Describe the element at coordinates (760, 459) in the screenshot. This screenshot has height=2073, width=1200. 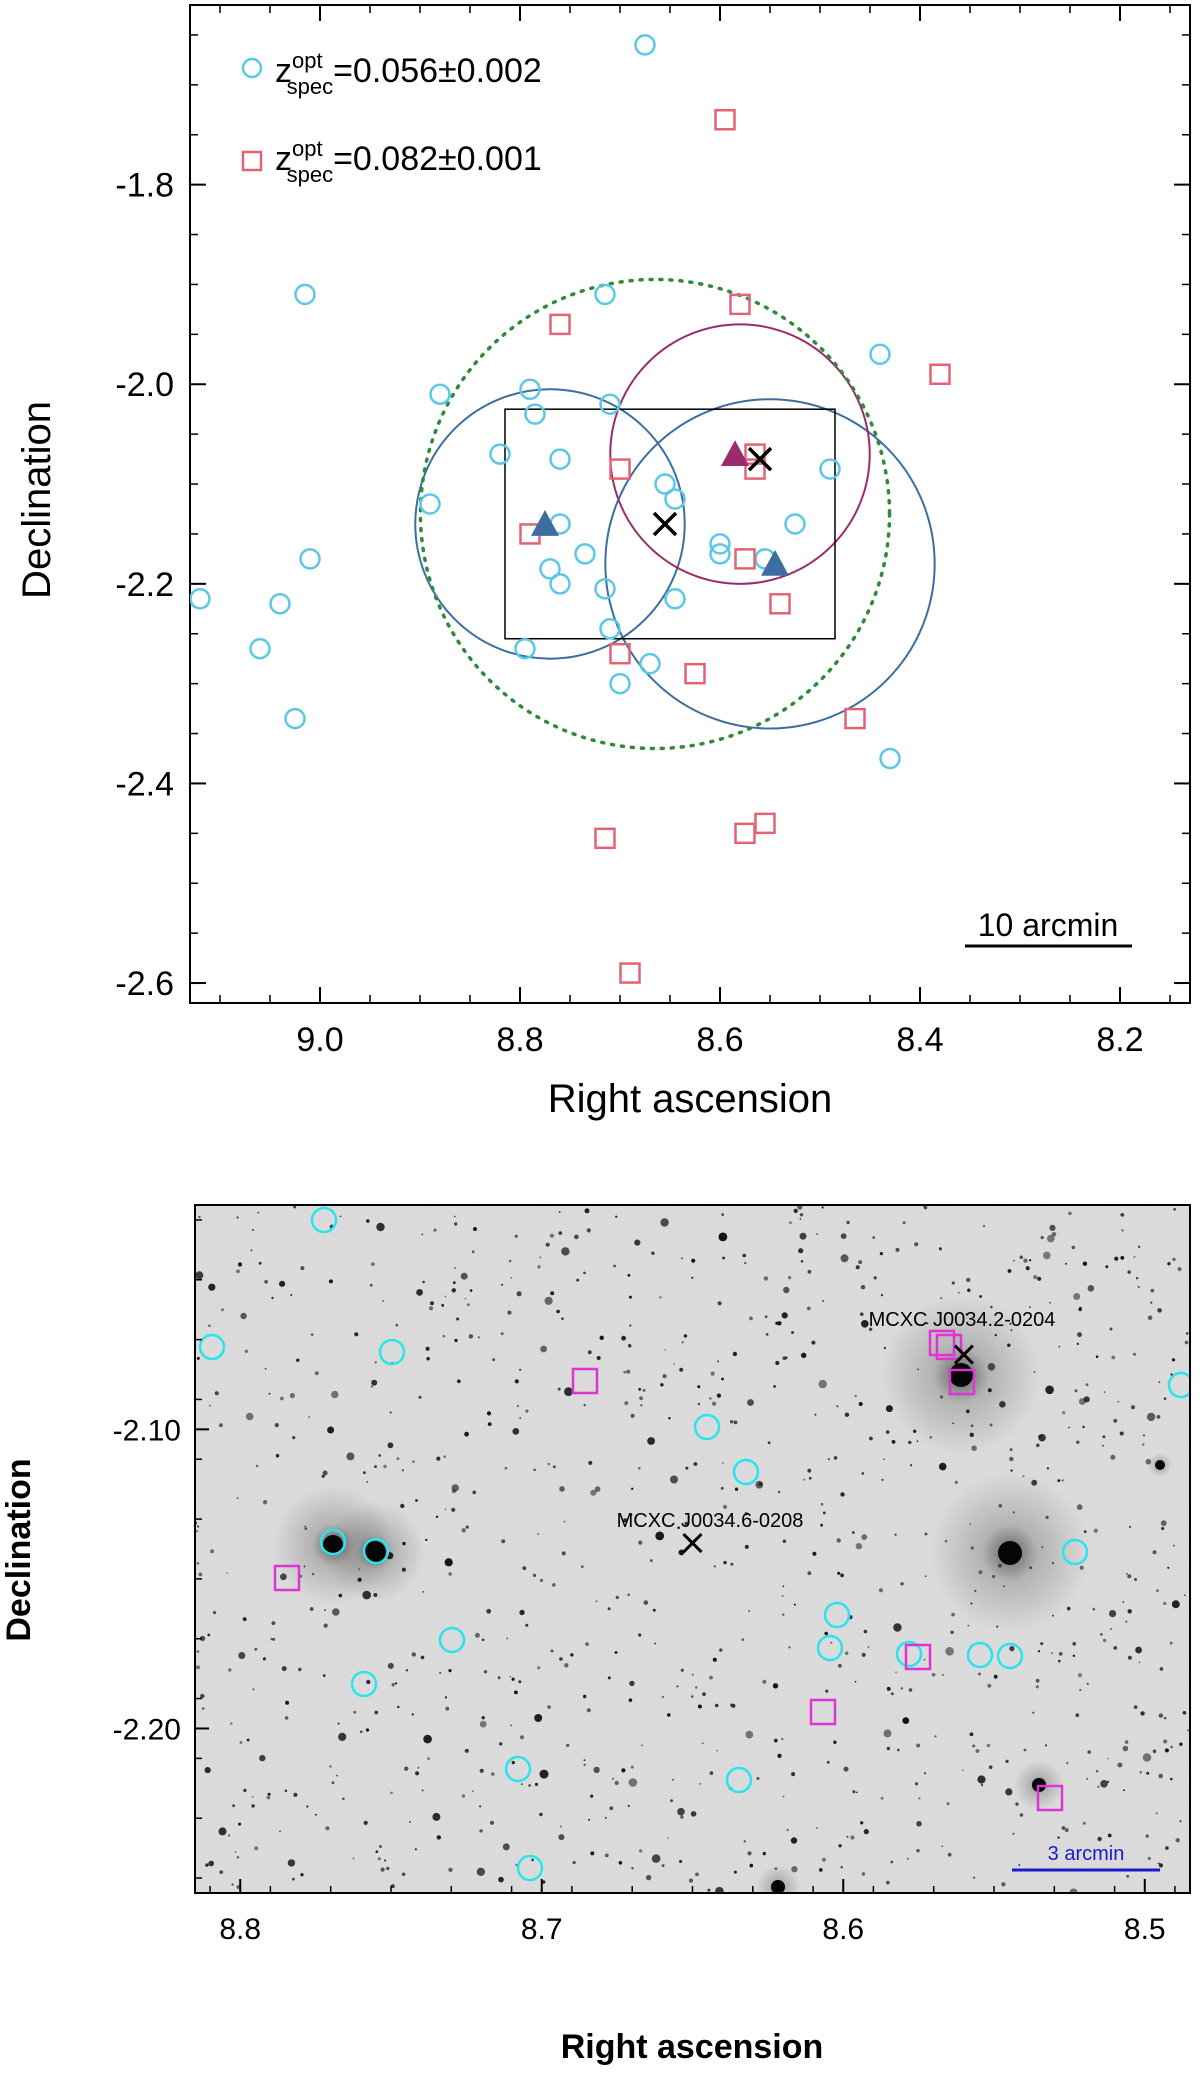
I see `cross-marker` at that location.